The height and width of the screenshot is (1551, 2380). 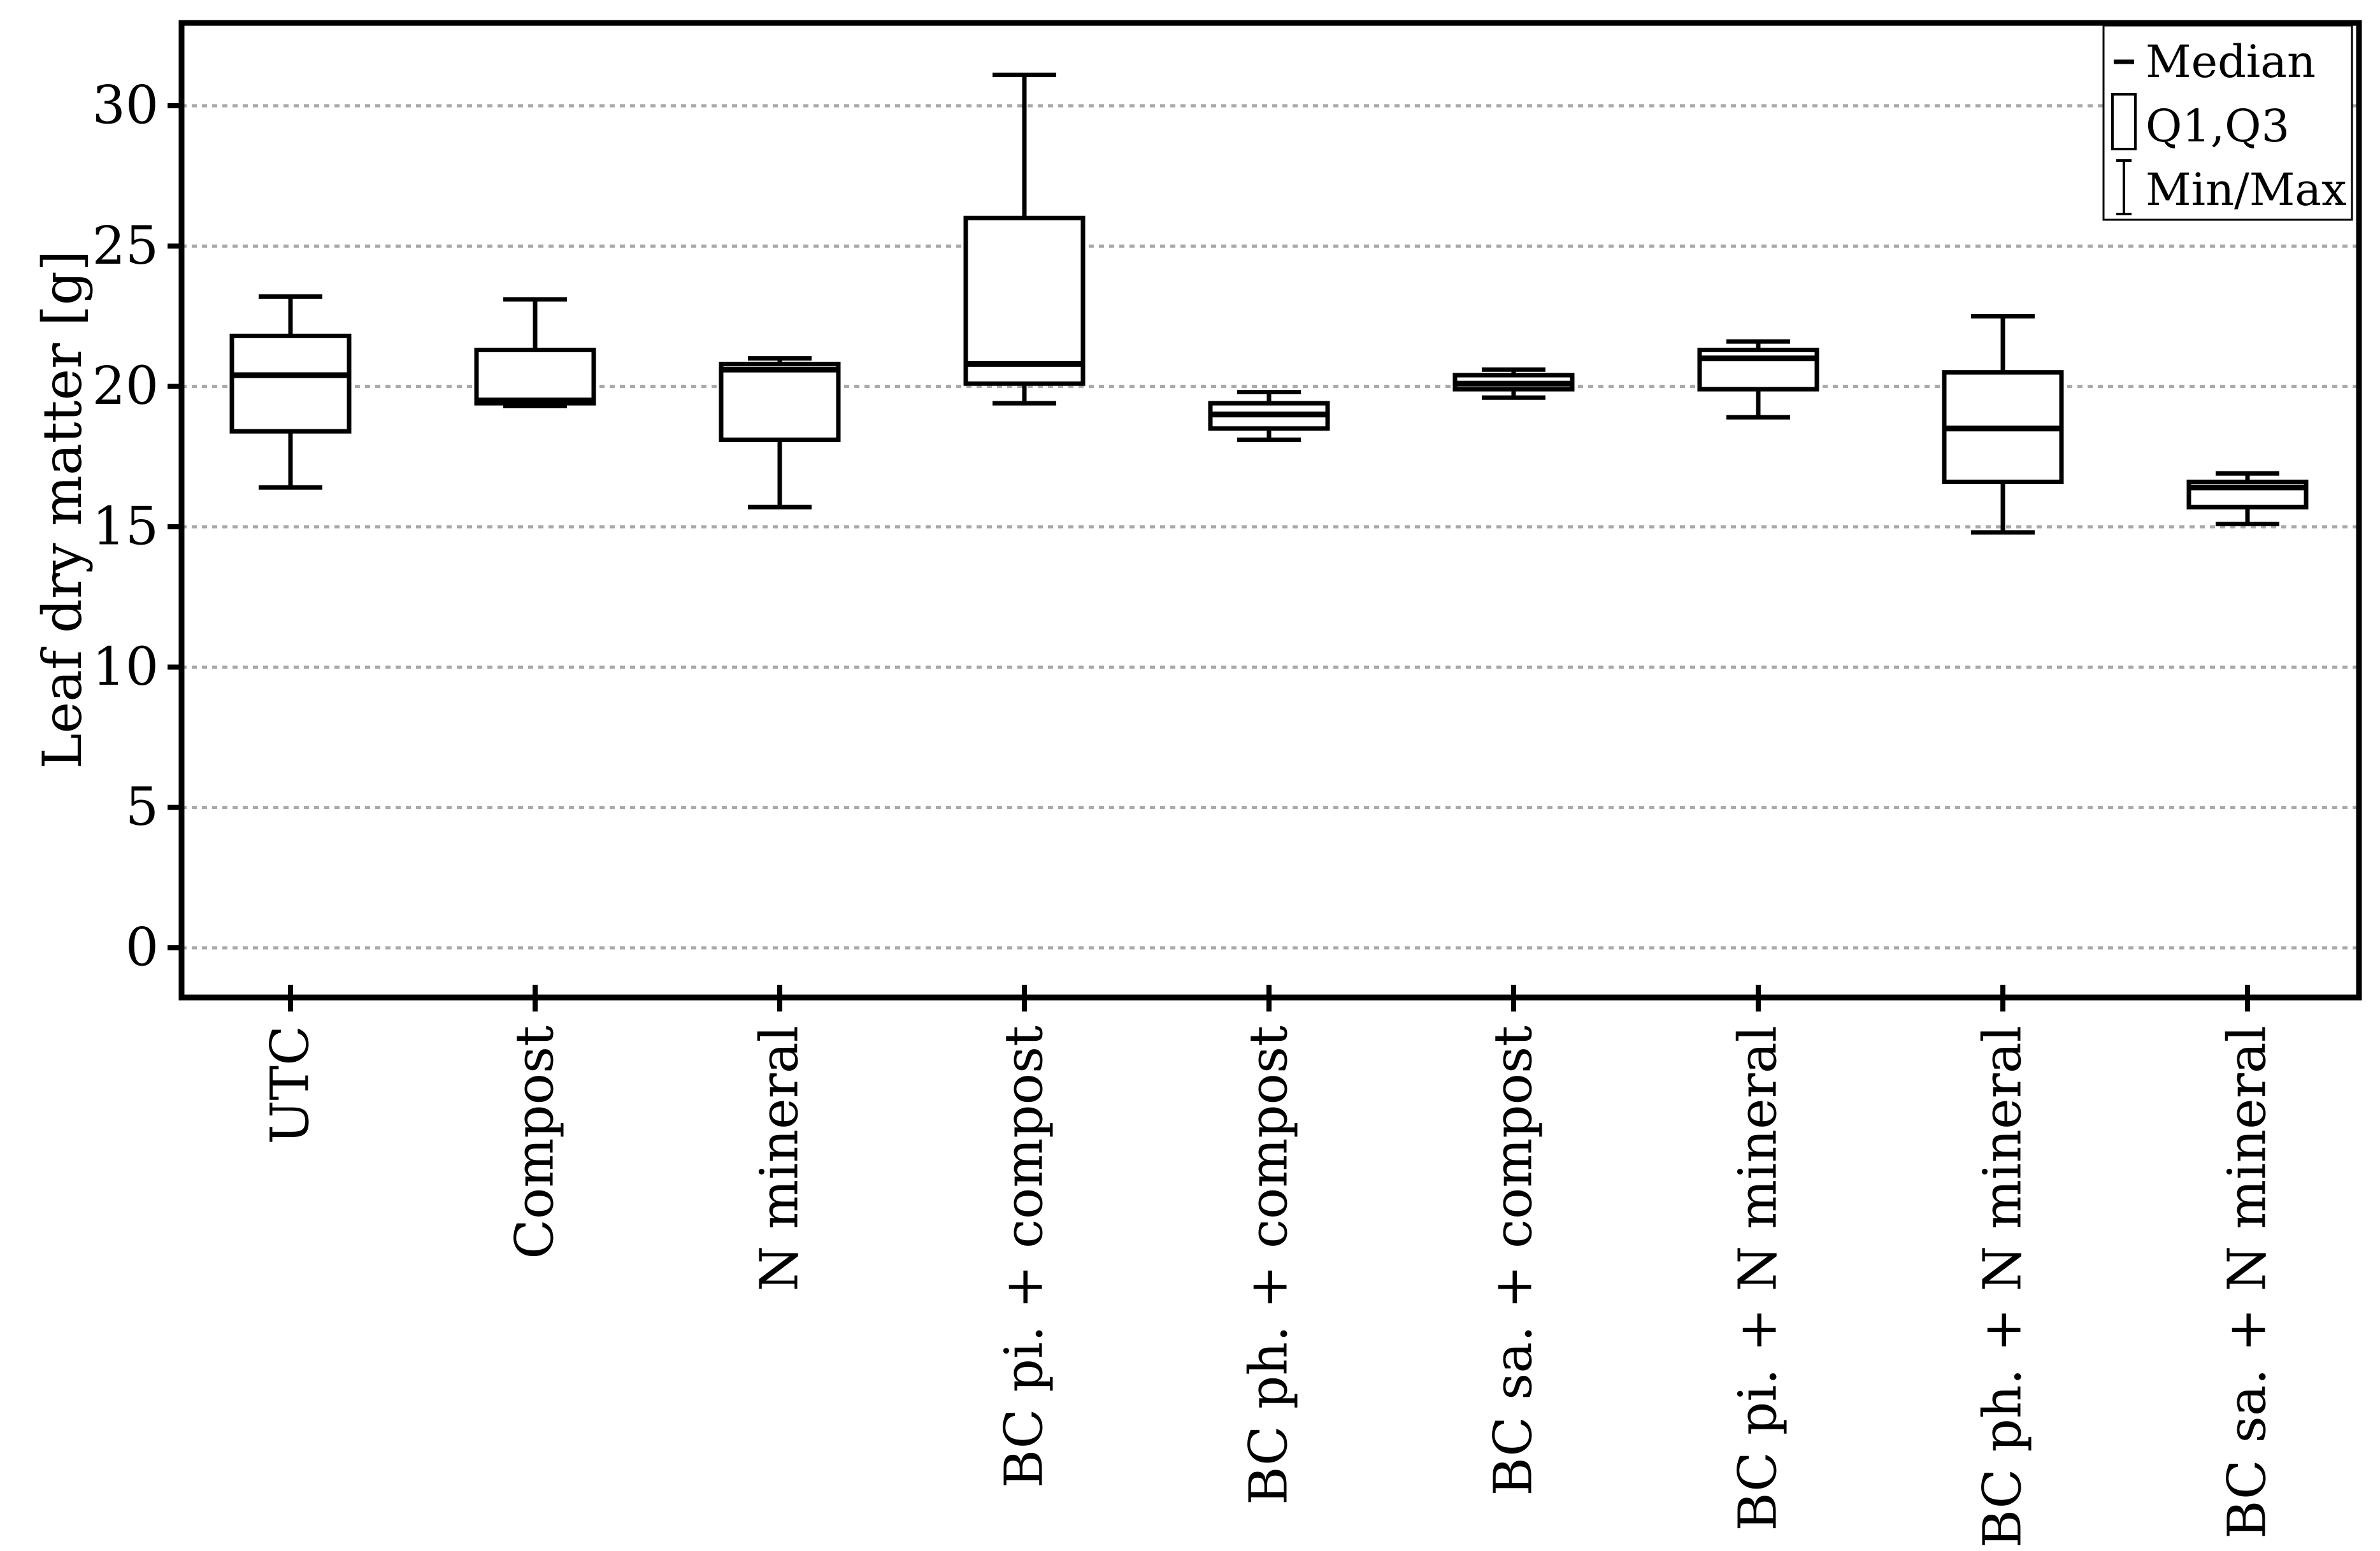 What do you see at coordinates (535, 1142) in the screenshot?
I see `x-category-label-2: Compost` at bounding box center [535, 1142].